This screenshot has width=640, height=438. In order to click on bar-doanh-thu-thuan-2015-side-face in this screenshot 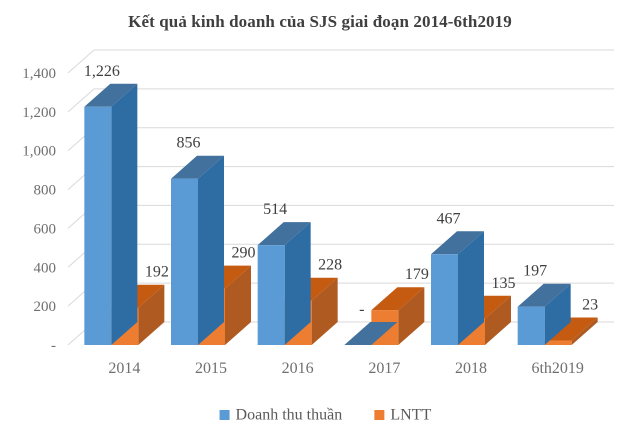, I will do `click(211, 250)`.